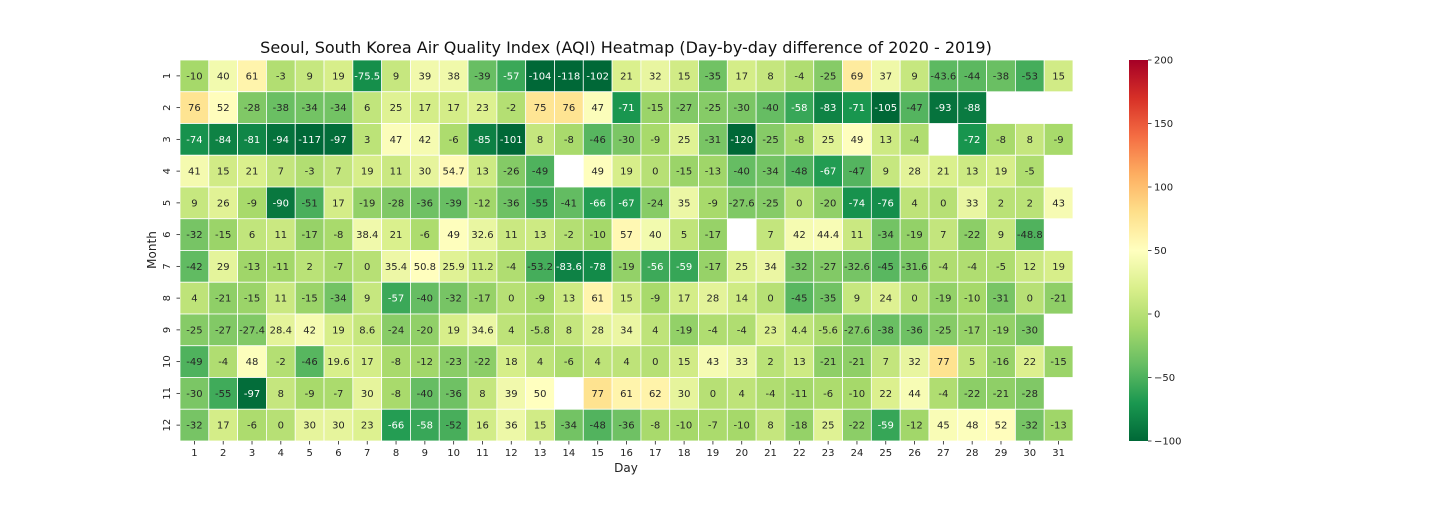 This screenshot has width=1440, height=509. Describe the element at coordinates (194, 108) in the screenshot. I see `cell-value-label: 76` at that location.